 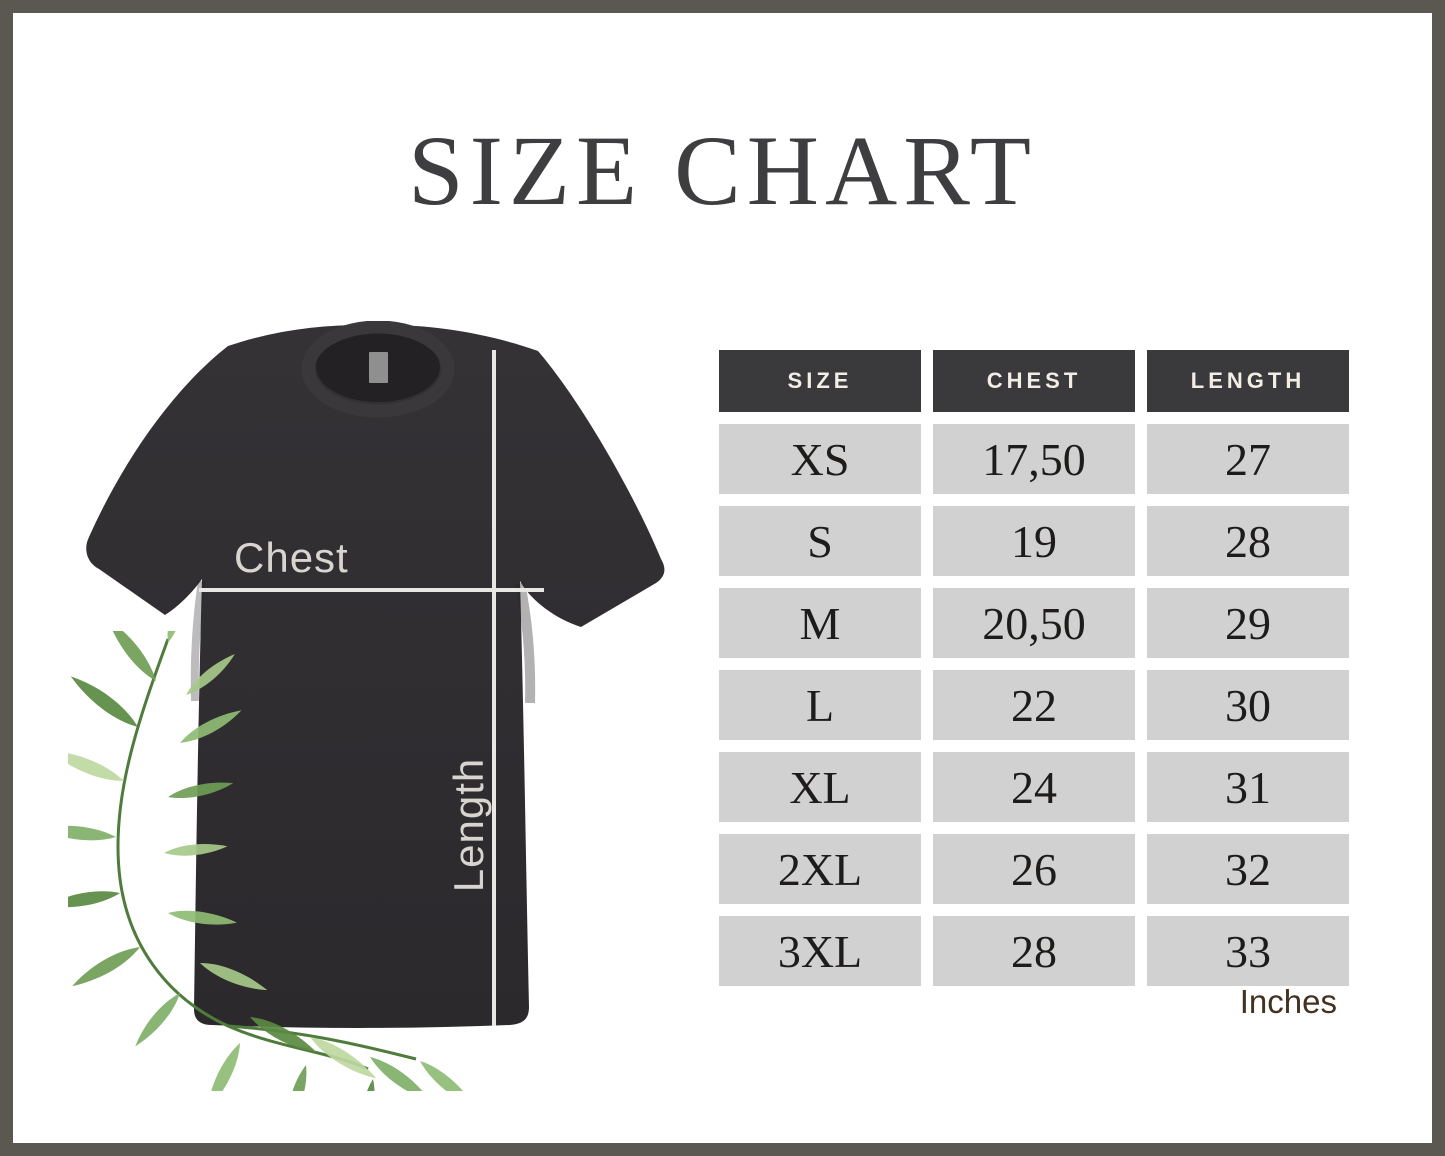 I want to click on row-6-length-cell: 33, so click(x=1248, y=951).